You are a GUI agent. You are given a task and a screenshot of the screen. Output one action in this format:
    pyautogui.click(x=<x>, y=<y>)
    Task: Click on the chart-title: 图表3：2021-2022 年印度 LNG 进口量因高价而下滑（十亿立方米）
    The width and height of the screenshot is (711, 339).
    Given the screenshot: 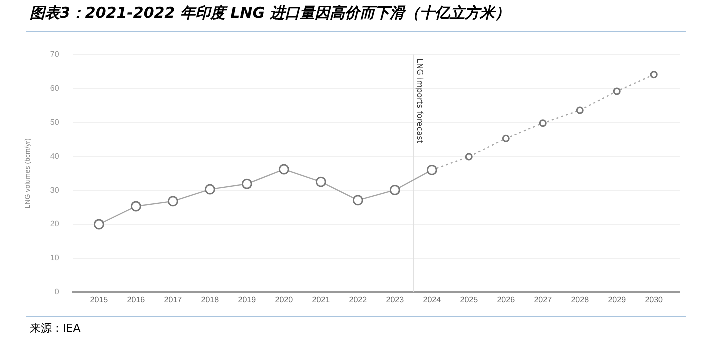 What is the action you would take?
    pyautogui.click(x=270, y=13)
    